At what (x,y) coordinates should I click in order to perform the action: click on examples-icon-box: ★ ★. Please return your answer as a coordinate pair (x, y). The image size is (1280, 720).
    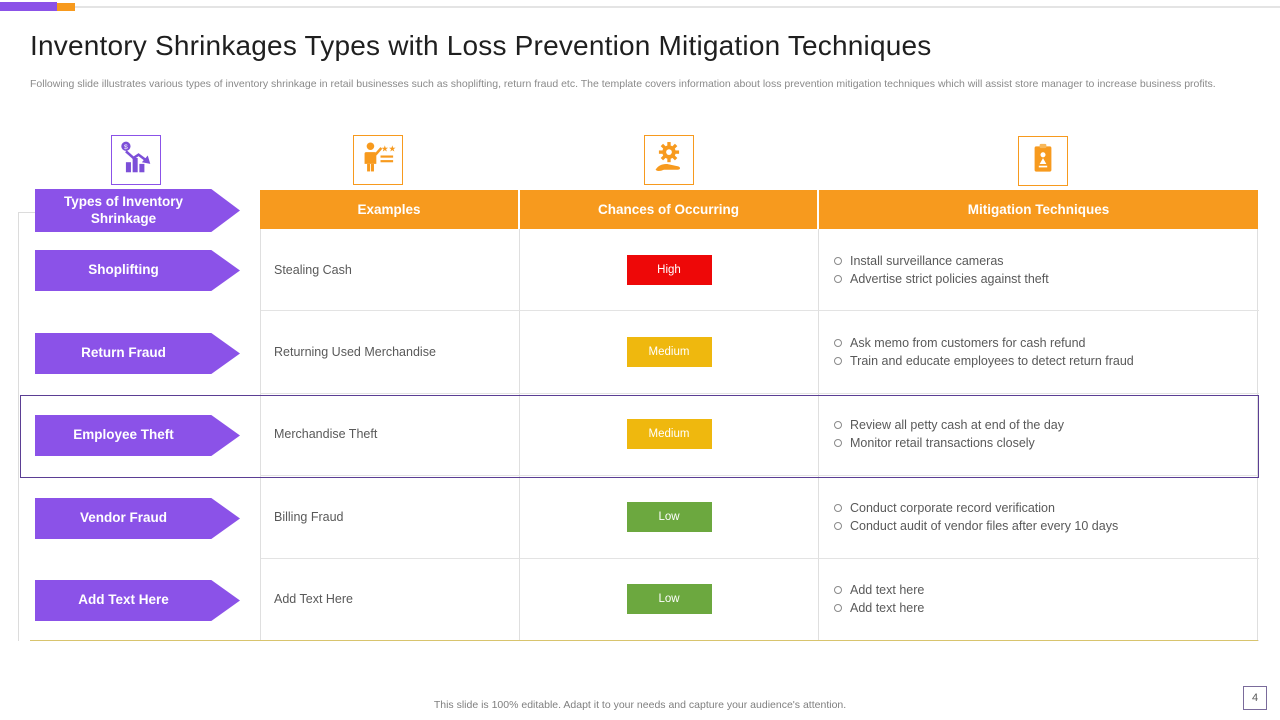
    Looking at the image, I should click on (378, 160).